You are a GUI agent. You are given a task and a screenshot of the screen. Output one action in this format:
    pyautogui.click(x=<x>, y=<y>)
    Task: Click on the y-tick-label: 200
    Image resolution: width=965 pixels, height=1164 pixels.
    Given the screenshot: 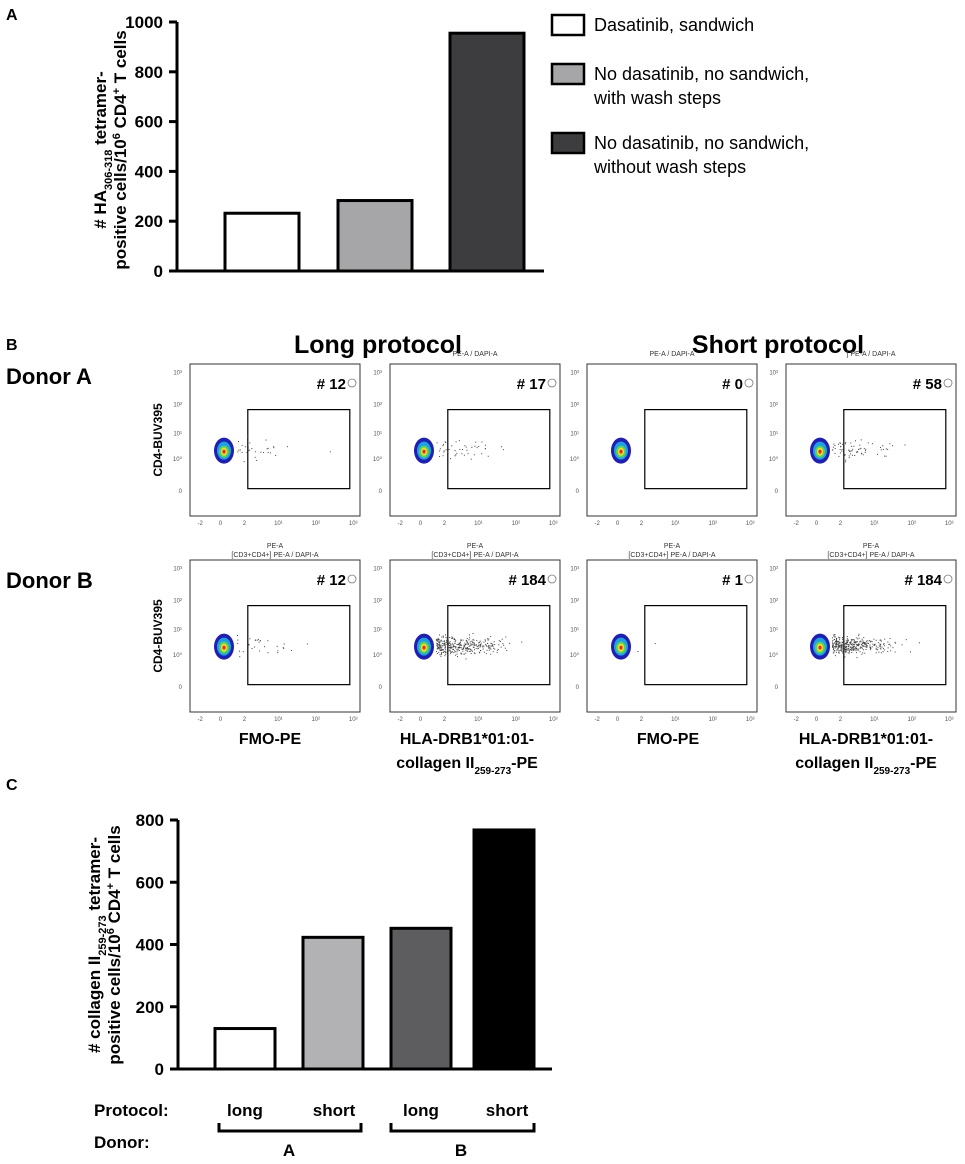 What is the action you would take?
    pyautogui.click(x=150, y=1007)
    